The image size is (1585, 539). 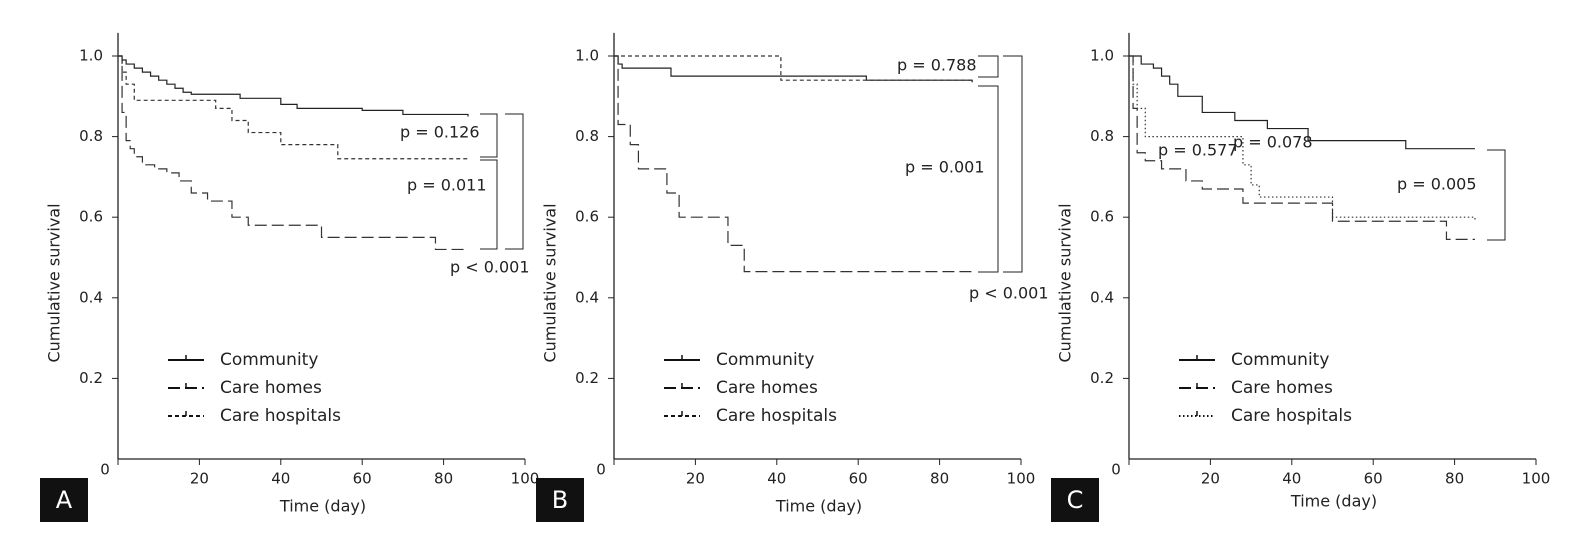 What do you see at coordinates (937, 65) in the screenshot?
I see `p-value: p = 0.788` at bounding box center [937, 65].